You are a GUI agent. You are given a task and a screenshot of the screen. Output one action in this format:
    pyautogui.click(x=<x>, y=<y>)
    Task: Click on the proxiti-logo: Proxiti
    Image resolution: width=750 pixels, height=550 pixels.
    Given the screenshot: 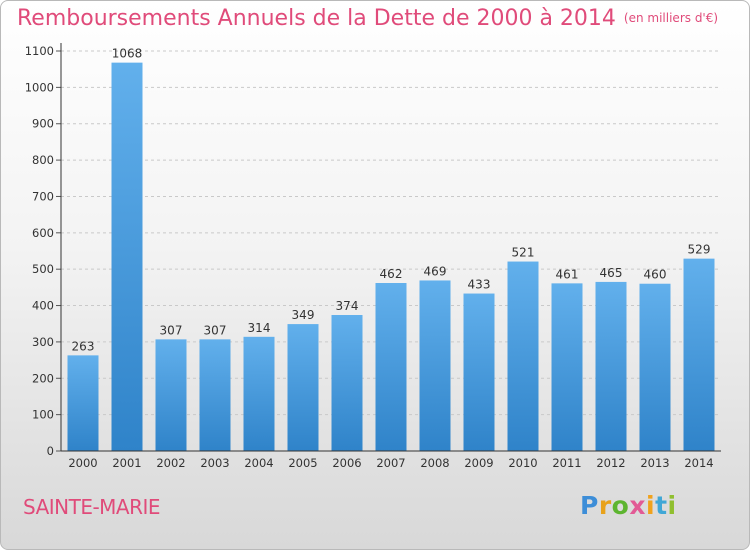 What is the action you would take?
    pyautogui.click(x=628, y=505)
    